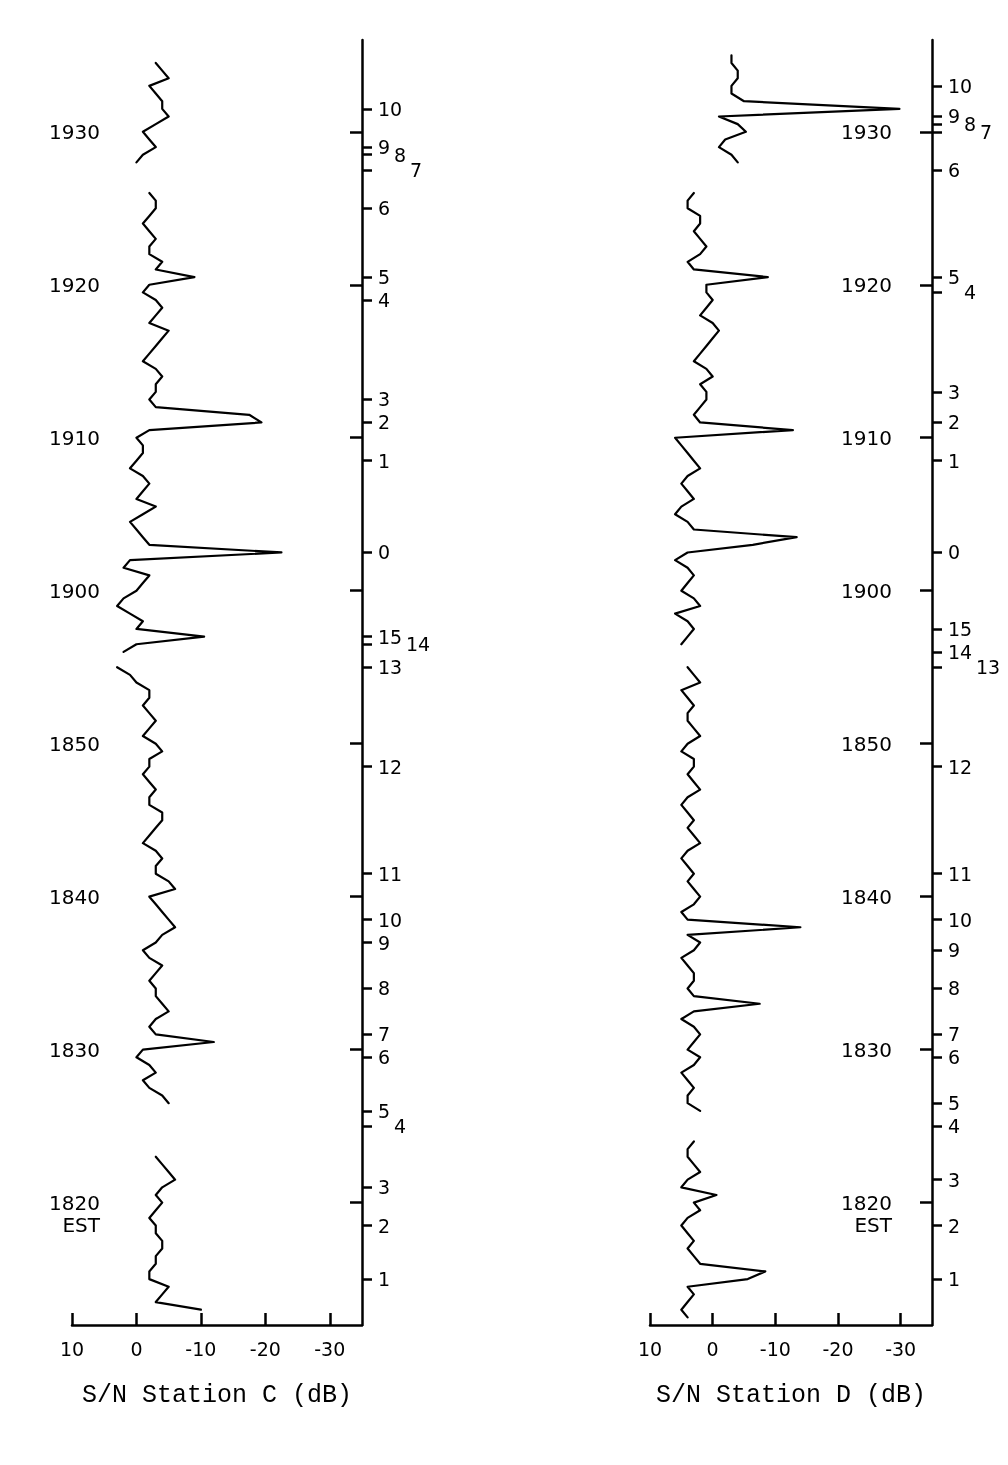 The width and height of the screenshot is (1008, 1465). What do you see at coordinates (217, 1395) in the screenshot?
I see `x-axis-title: S/N Station C (dB)` at bounding box center [217, 1395].